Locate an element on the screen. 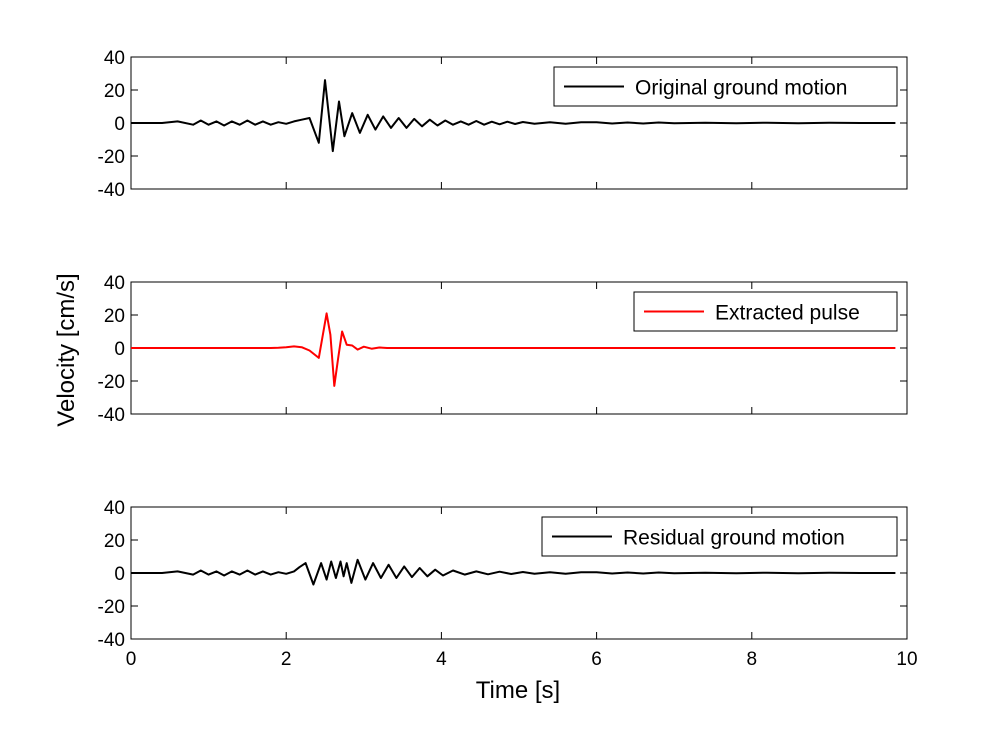 This screenshot has width=1002, height=750. x-tick-label: 8 is located at coordinates (752, 659).